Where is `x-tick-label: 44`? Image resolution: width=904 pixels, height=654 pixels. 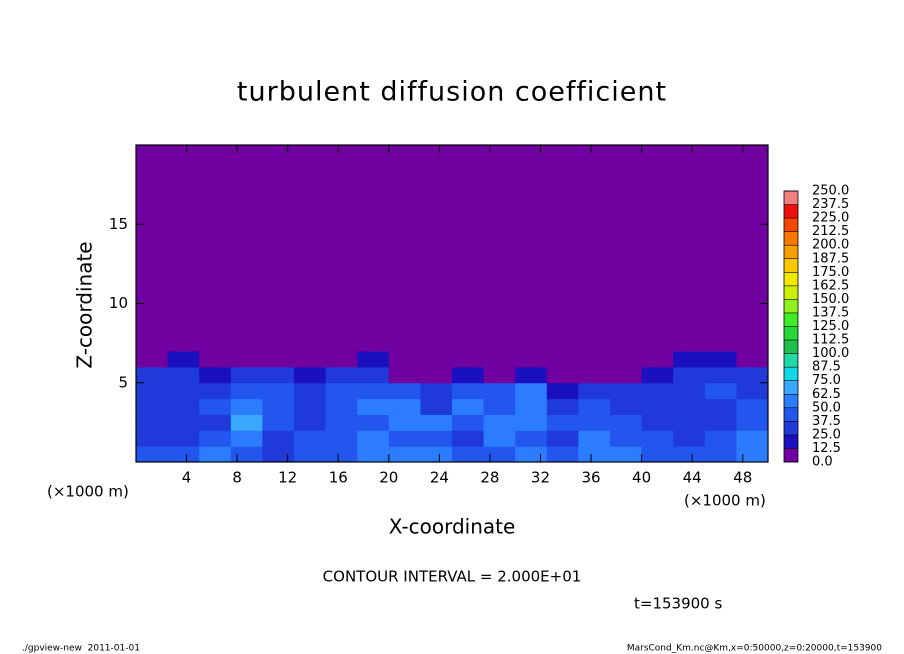
x-tick-label: 44 is located at coordinates (692, 478).